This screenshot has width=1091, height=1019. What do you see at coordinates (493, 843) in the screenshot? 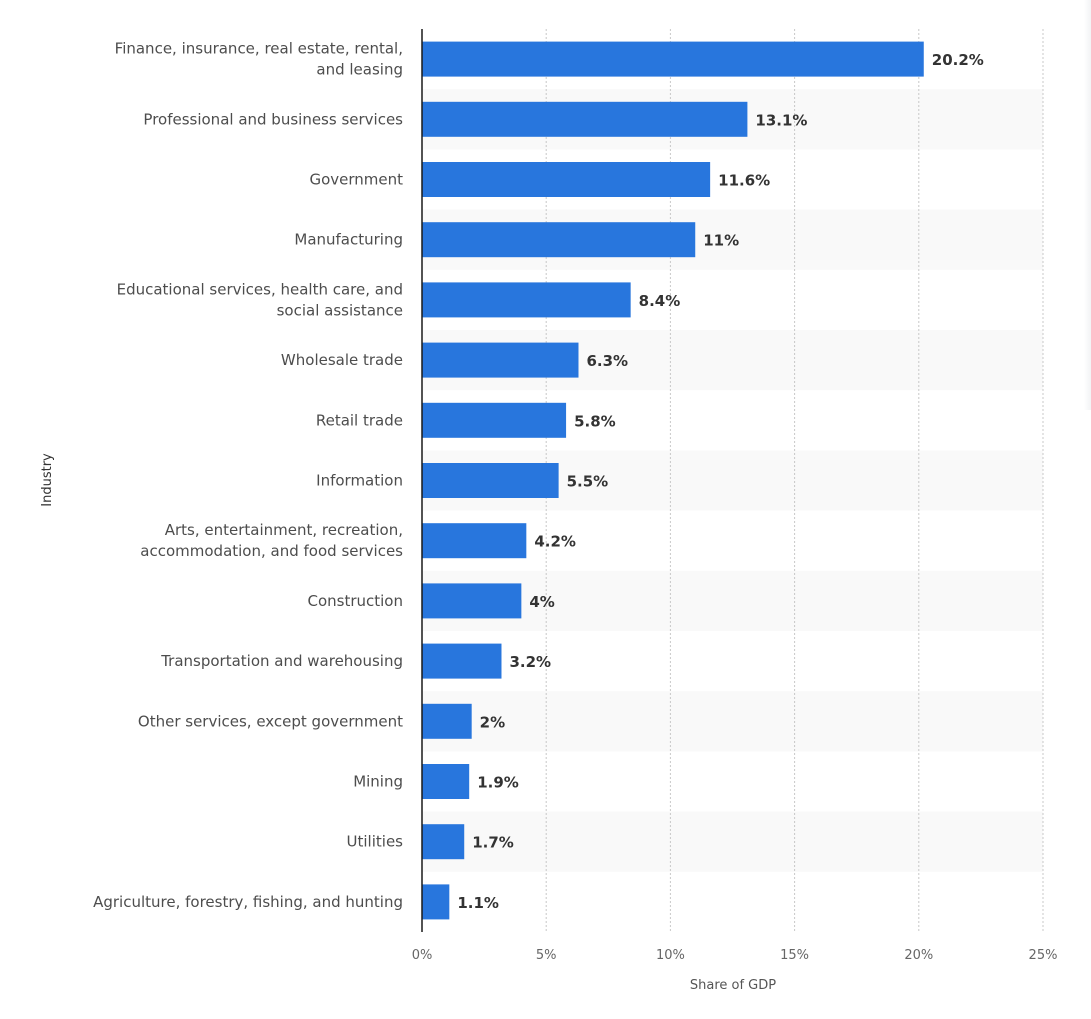
I see `value-label: 1.7%` at bounding box center [493, 843].